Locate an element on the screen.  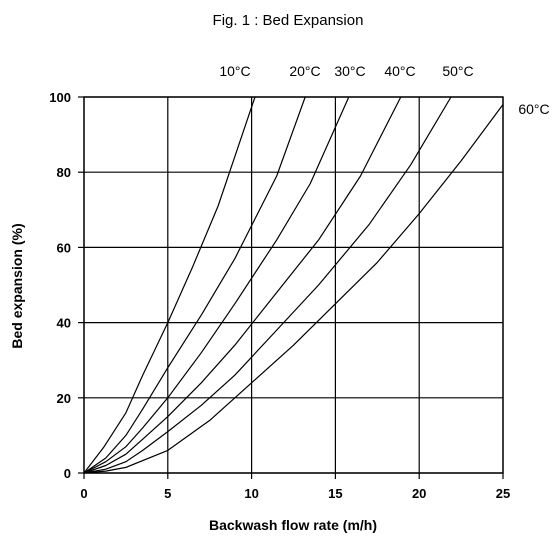
series-label: 10°C is located at coordinates (234, 71).